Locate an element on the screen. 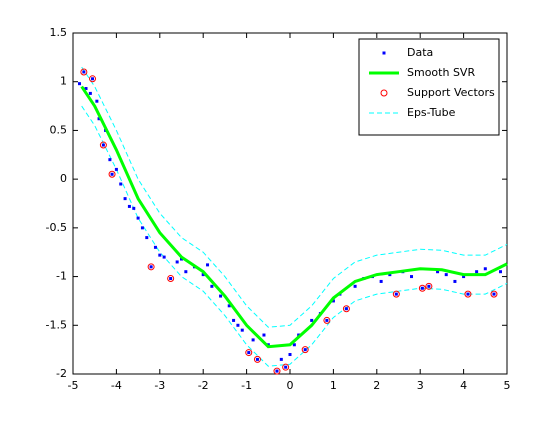  y-tick-label: -0.5 is located at coordinates (56, 227).